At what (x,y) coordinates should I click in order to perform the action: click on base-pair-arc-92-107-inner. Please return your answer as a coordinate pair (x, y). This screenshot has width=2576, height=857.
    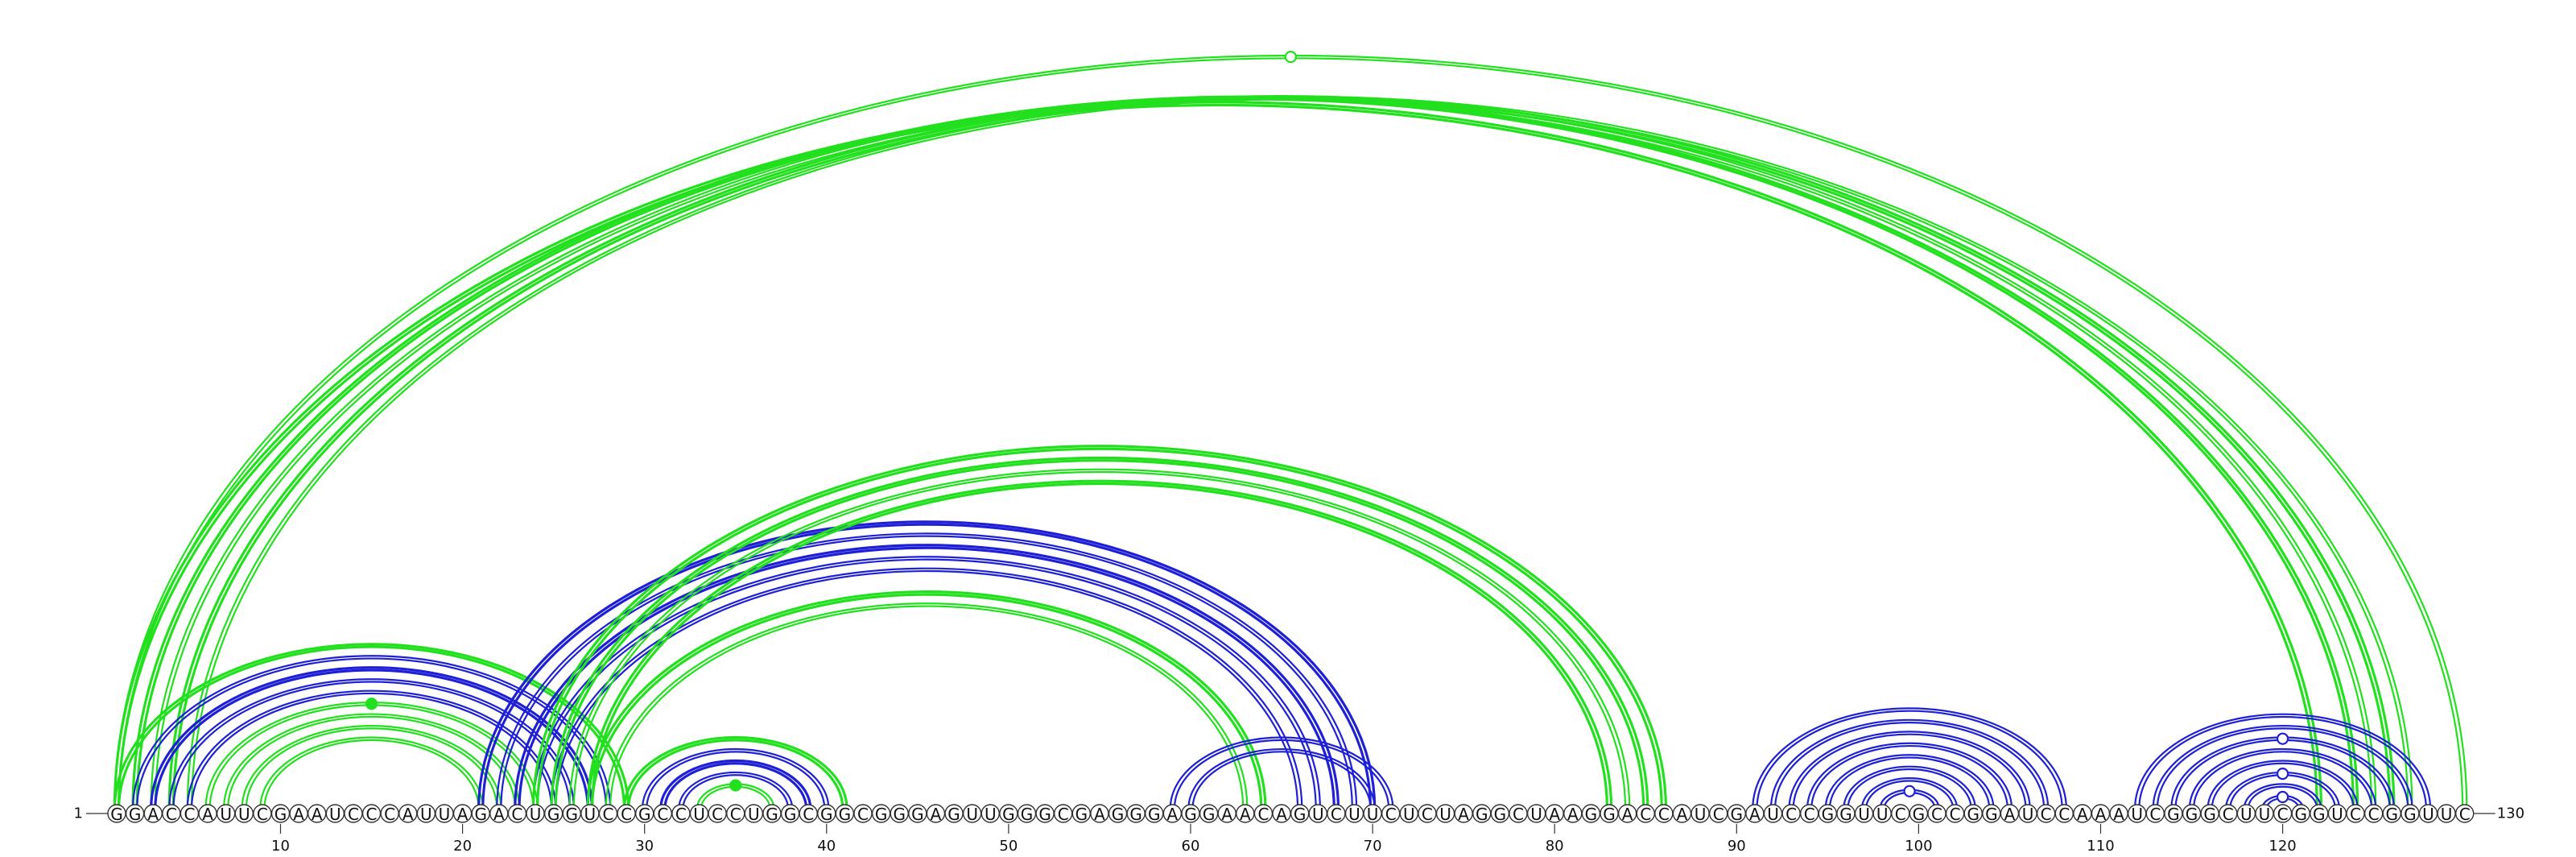
    Looking at the image, I should click on (1910, 765).